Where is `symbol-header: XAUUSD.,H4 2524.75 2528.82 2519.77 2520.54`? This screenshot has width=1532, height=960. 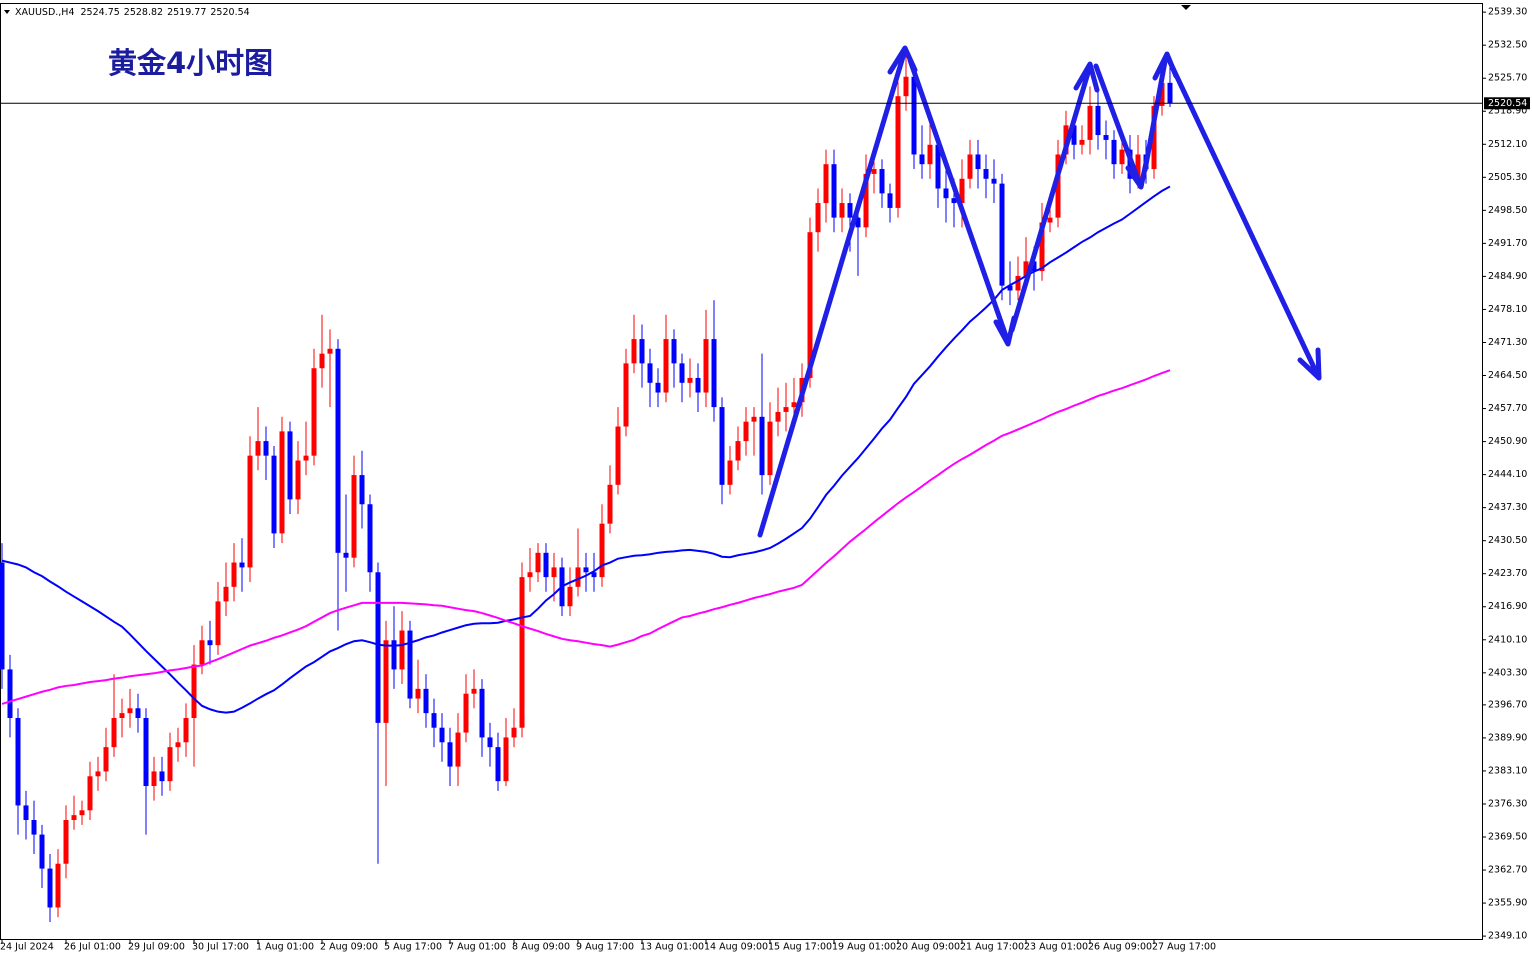 symbol-header: XAUUSD.,H4 2524.75 2528.82 2519.77 2520.54 is located at coordinates (132, 12).